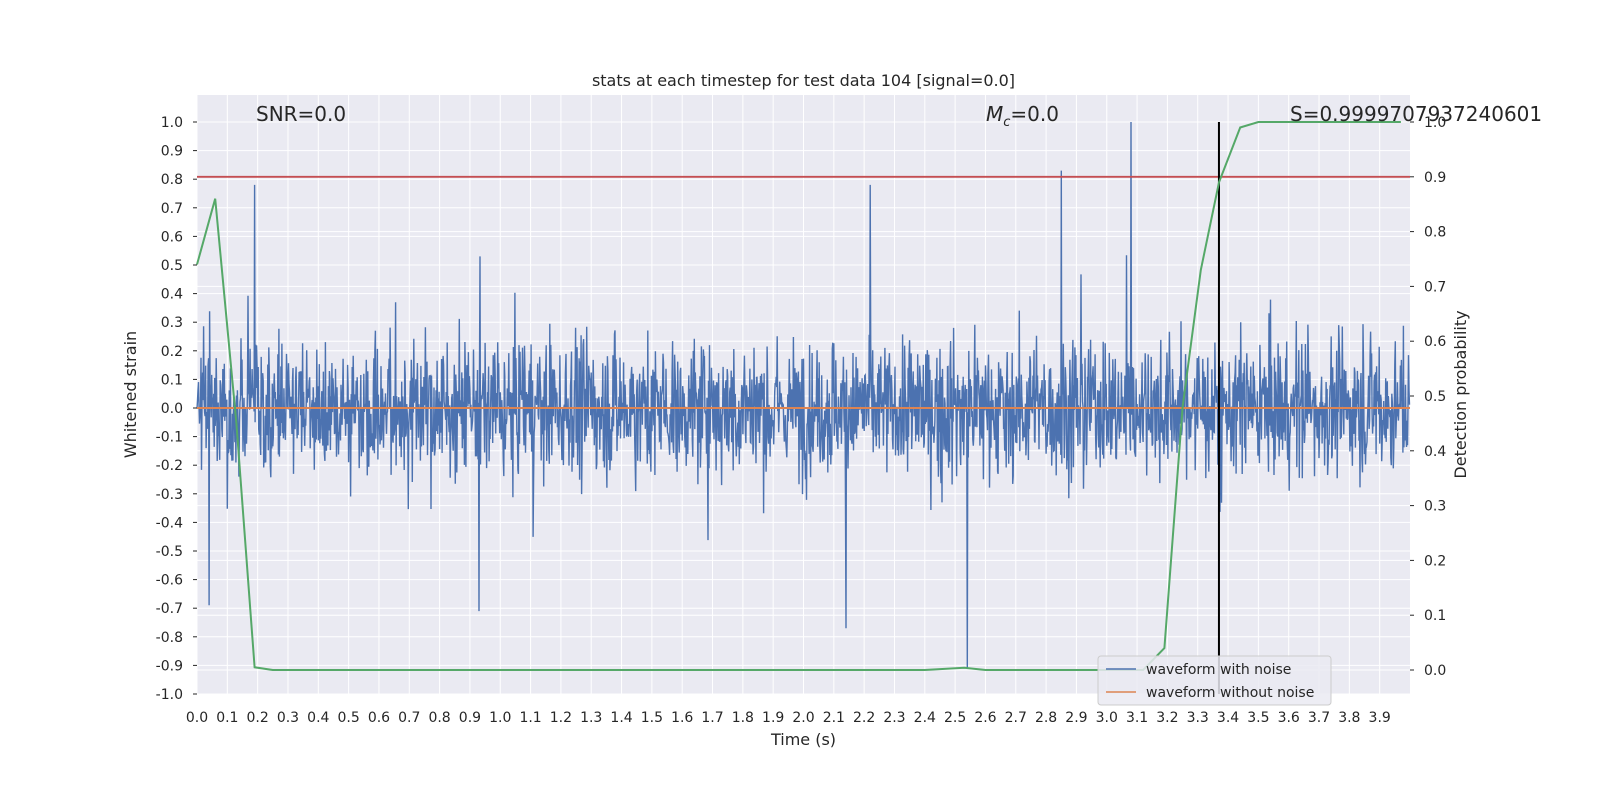  Describe the element at coordinates (652, 718) in the screenshot. I see `x-tick-label: 1.5` at that location.